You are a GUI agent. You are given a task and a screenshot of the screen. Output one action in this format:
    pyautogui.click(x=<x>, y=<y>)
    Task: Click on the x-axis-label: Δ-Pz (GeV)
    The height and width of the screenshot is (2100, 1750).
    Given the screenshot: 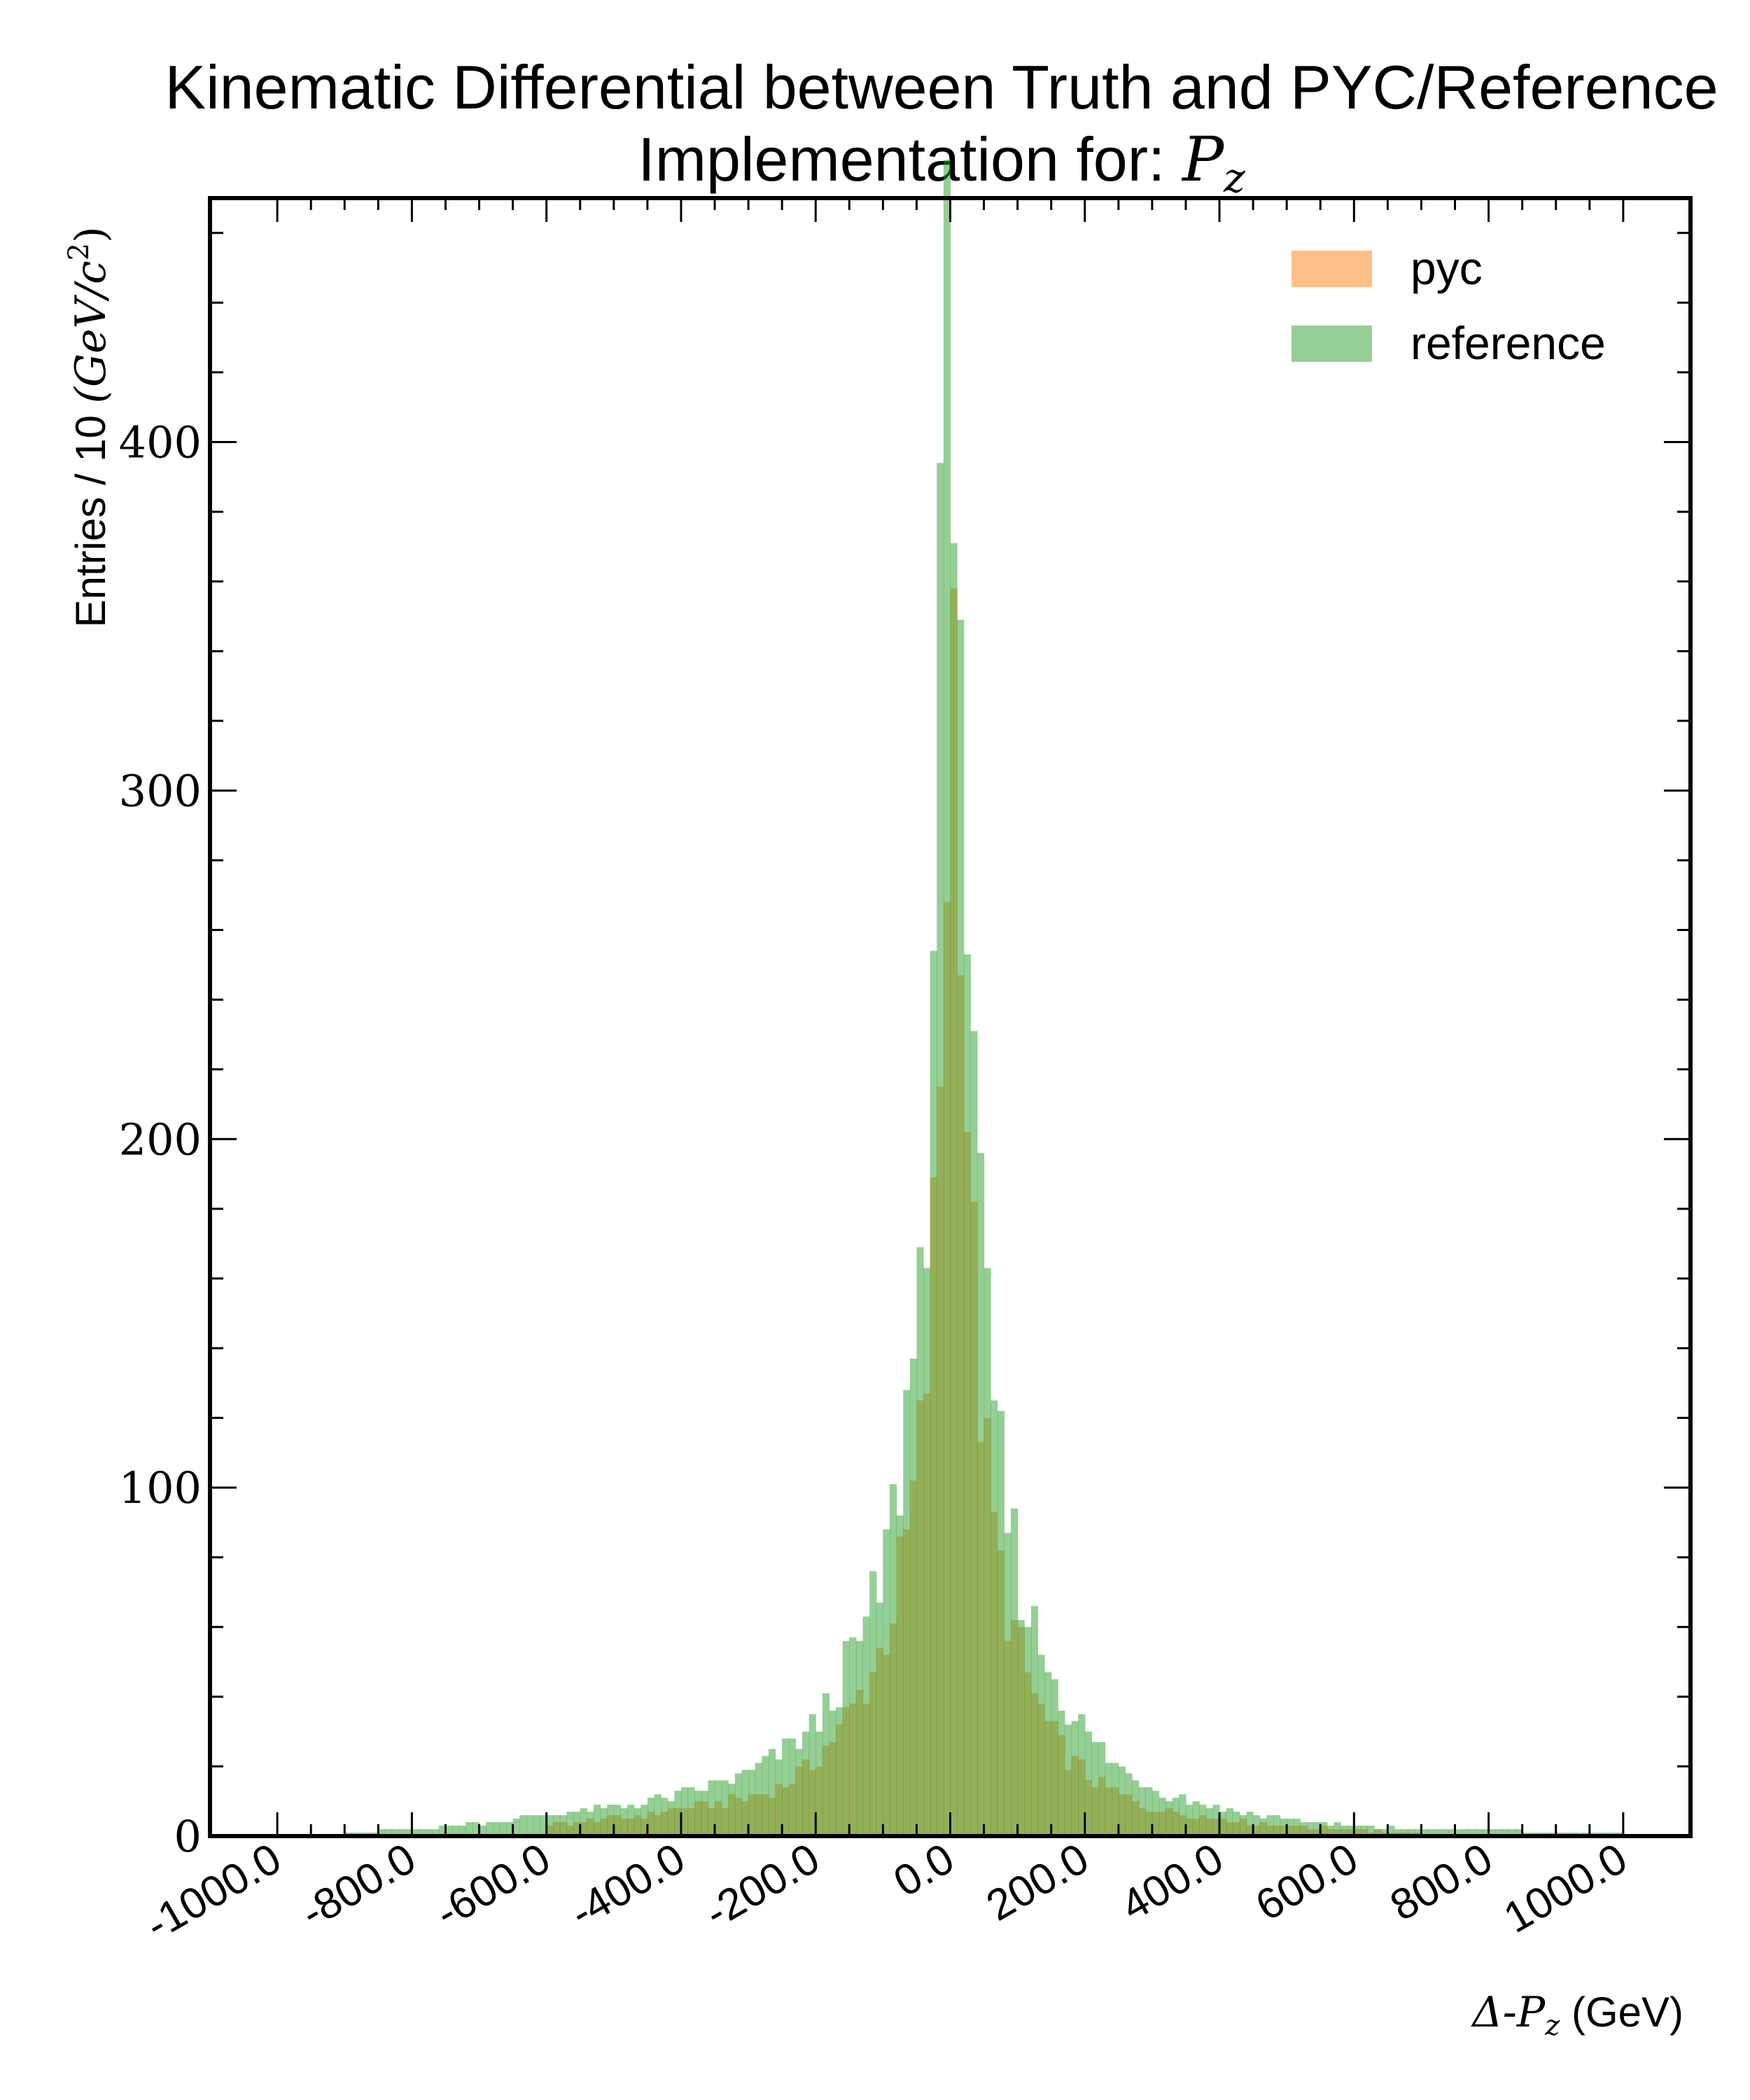 What is the action you would take?
    pyautogui.click(x=1577, y=2015)
    